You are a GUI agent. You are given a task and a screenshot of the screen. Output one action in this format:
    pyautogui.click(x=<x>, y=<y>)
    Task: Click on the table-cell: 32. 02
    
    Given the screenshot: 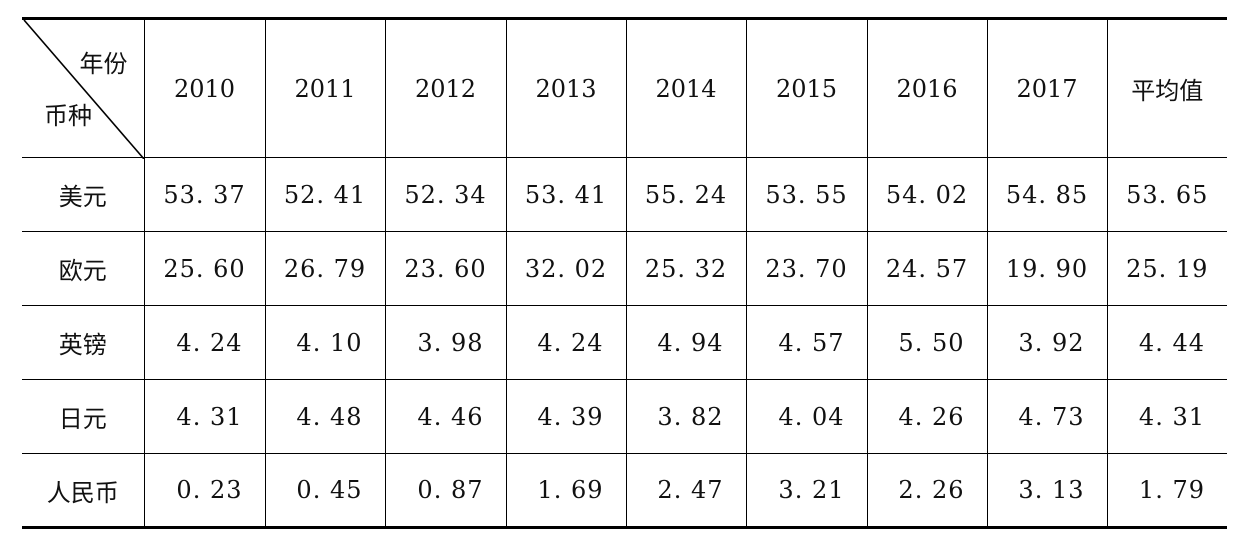 What is the action you would take?
    pyautogui.click(x=565, y=268)
    